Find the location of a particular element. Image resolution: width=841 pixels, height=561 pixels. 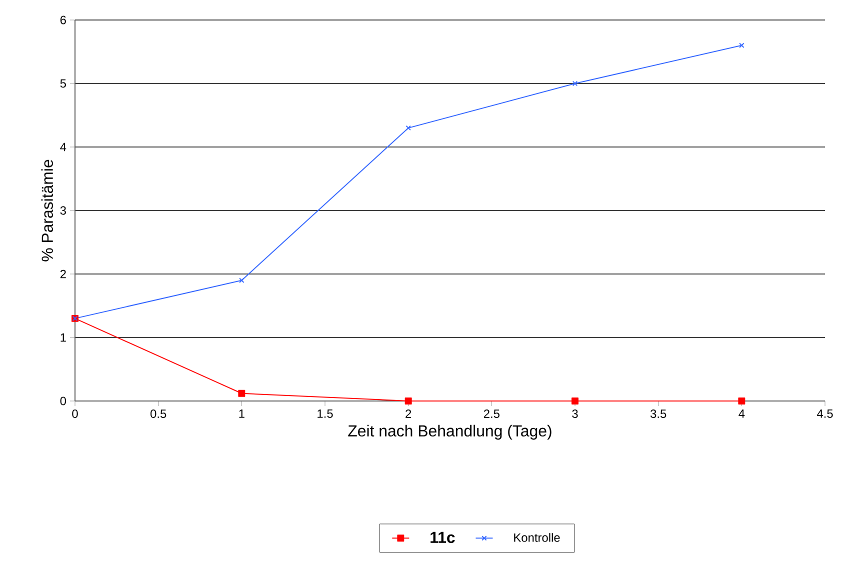

x-tick-label: 3.5 is located at coordinates (658, 414).